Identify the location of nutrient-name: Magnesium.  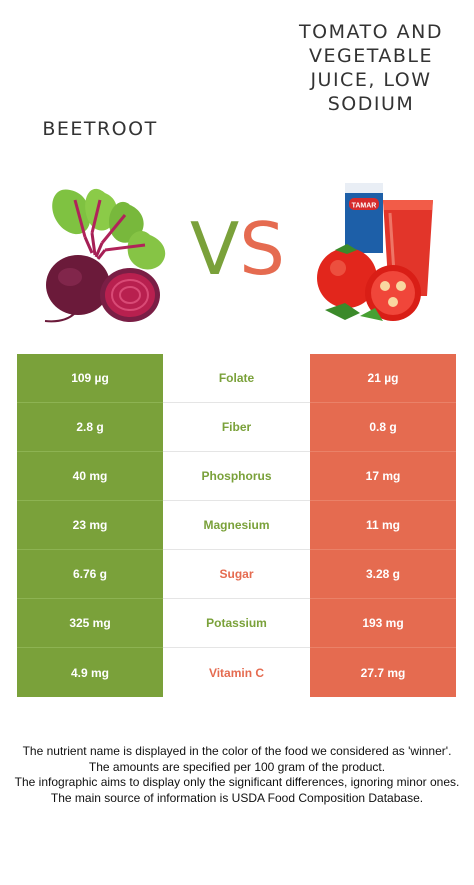
(236, 525).